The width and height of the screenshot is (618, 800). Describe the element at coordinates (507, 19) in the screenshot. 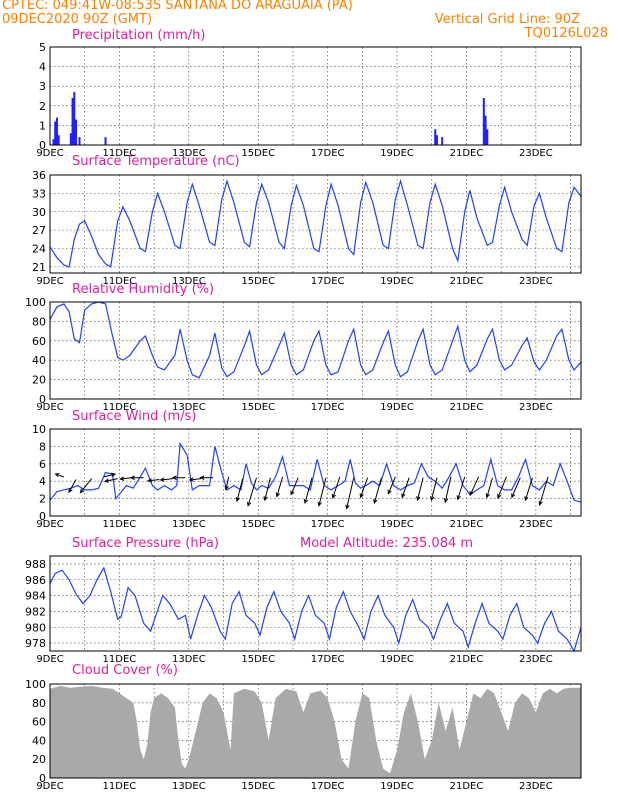

I see `header-grid-line: Vertical Grid Line: 90Z` at that location.